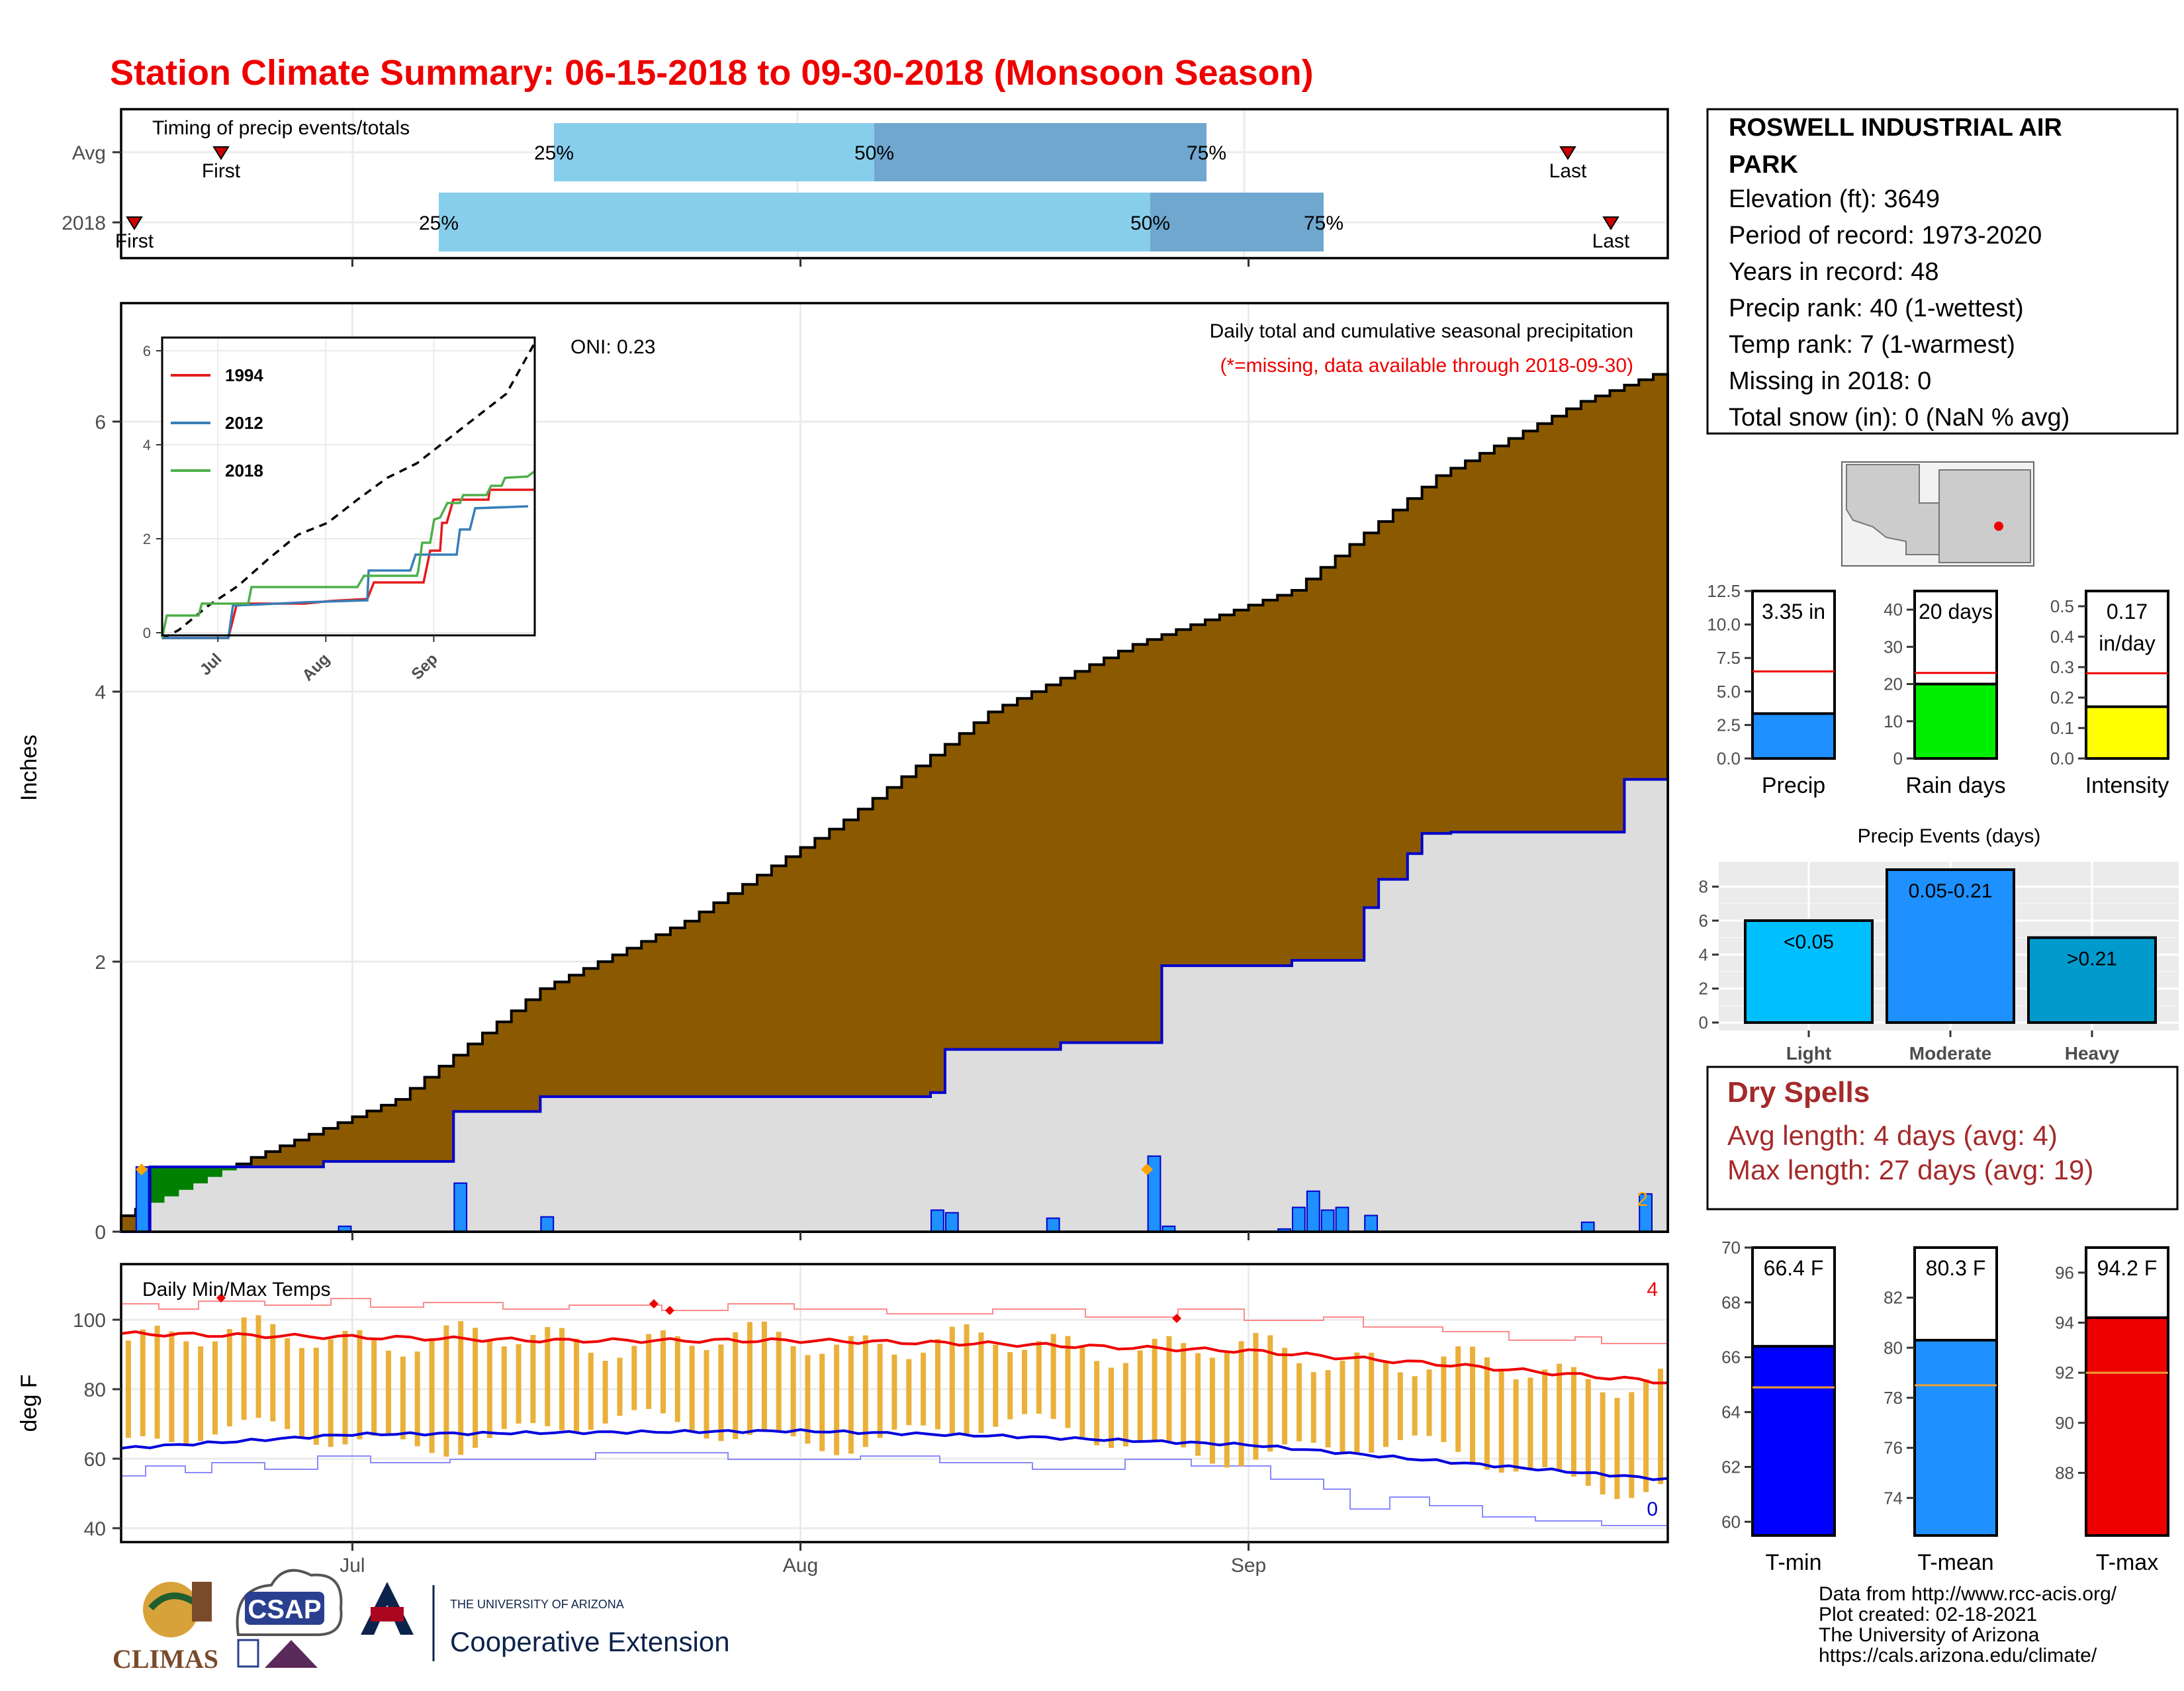  Describe the element at coordinates (2062, 728) in the screenshot. I see `small-chart-y-tick-label: 0.1` at that location.